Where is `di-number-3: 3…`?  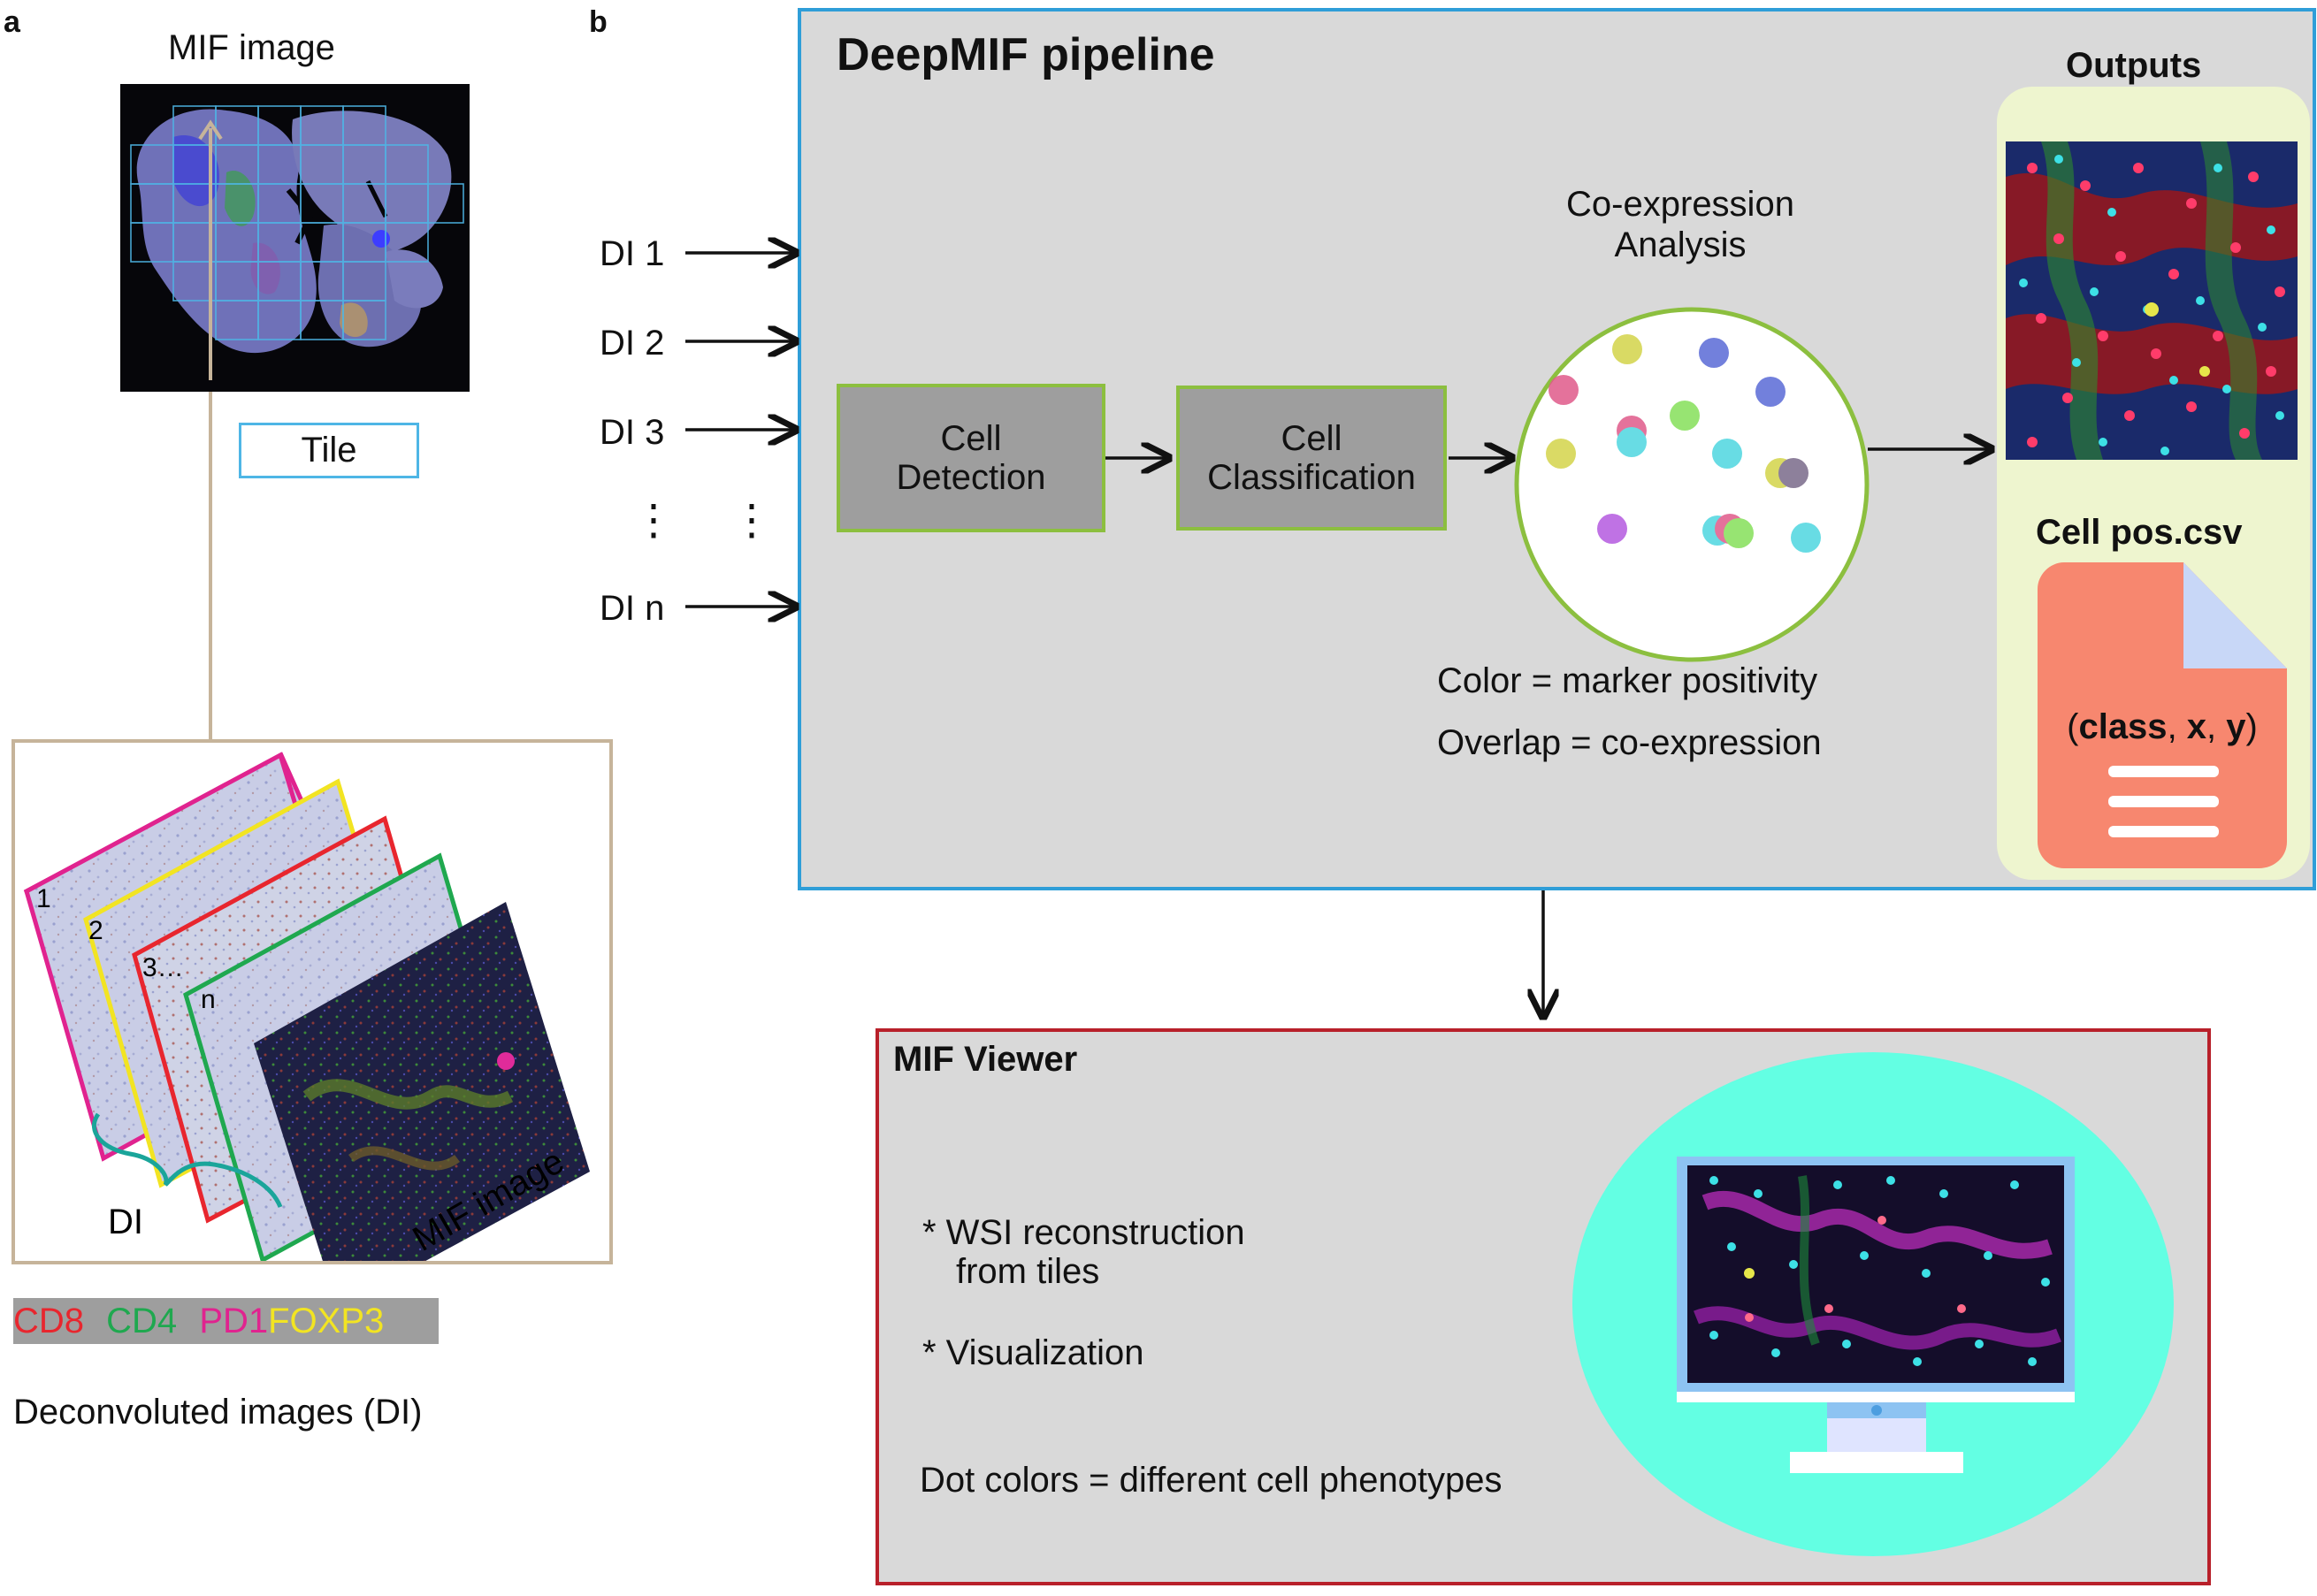
di-number-3: 3… is located at coordinates (163, 967).